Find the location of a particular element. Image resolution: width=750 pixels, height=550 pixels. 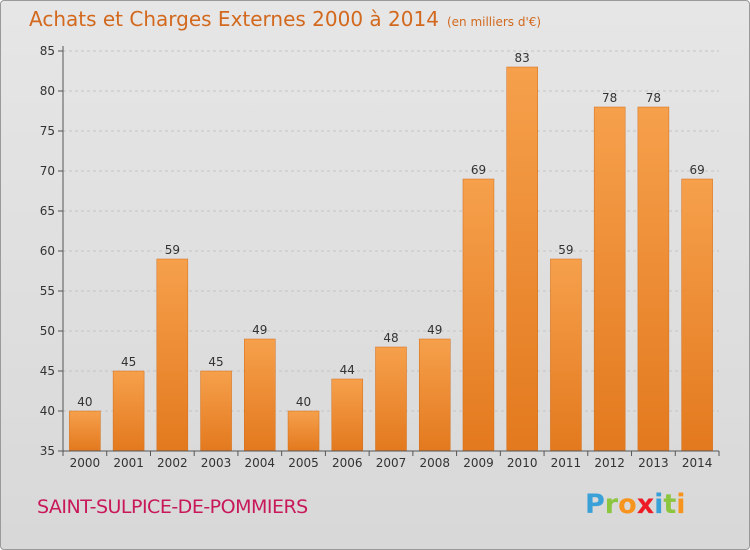

x-tick-label: 2004 is located at coordinates (260, 463).